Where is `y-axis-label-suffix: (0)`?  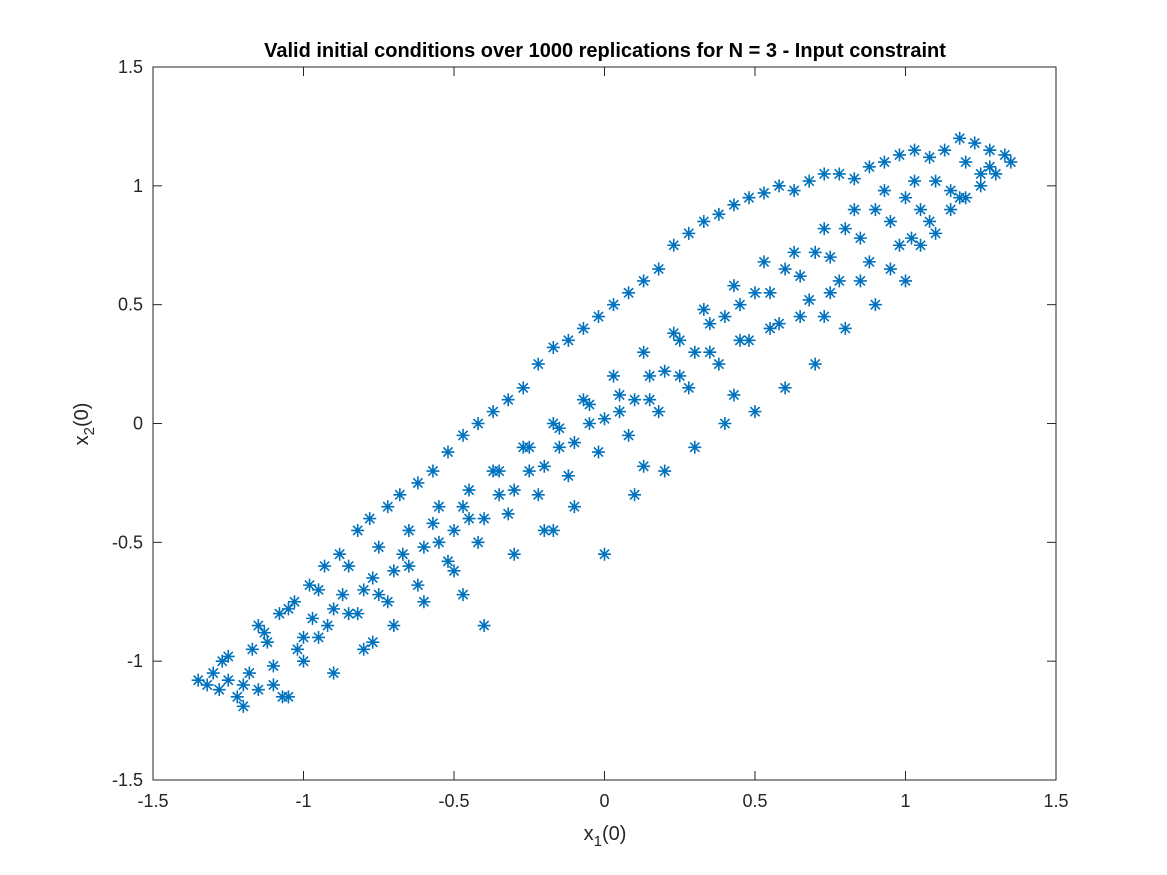
y-axis-label-suffix: (0) is located at coordinates (82, 415).